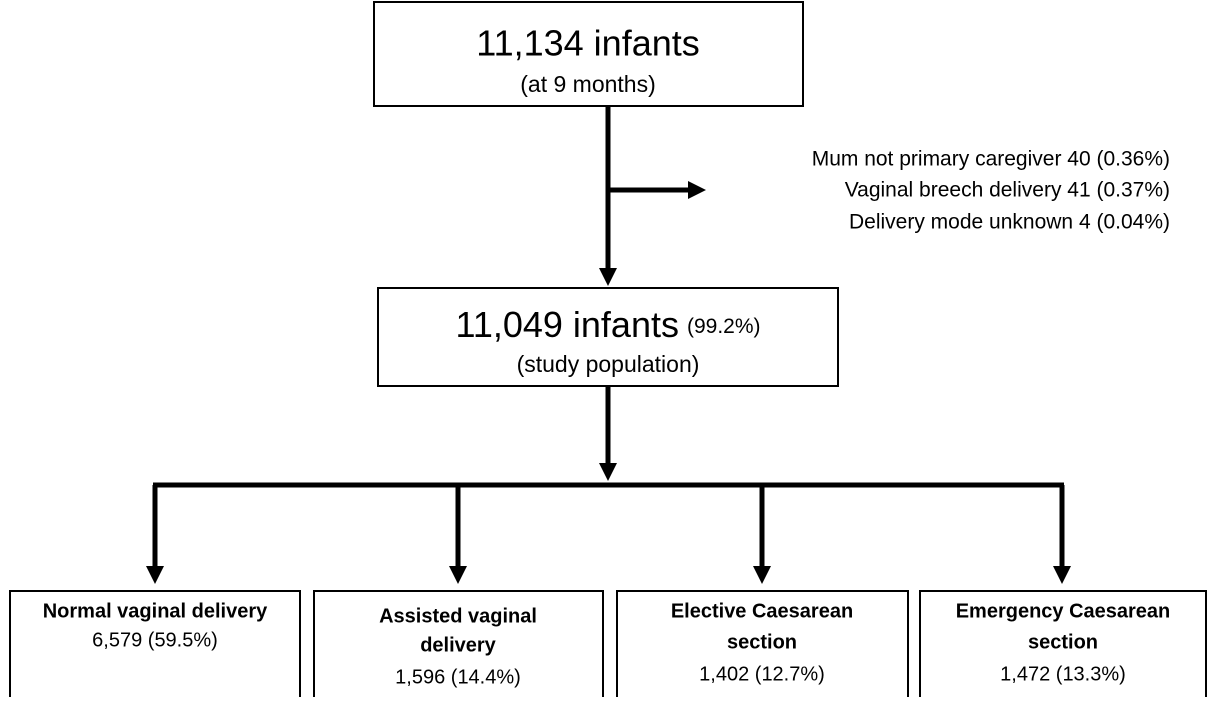 The image size is (1208, 702). I want to click on group-count: 1,402 (12.7%), so click(762, 674).